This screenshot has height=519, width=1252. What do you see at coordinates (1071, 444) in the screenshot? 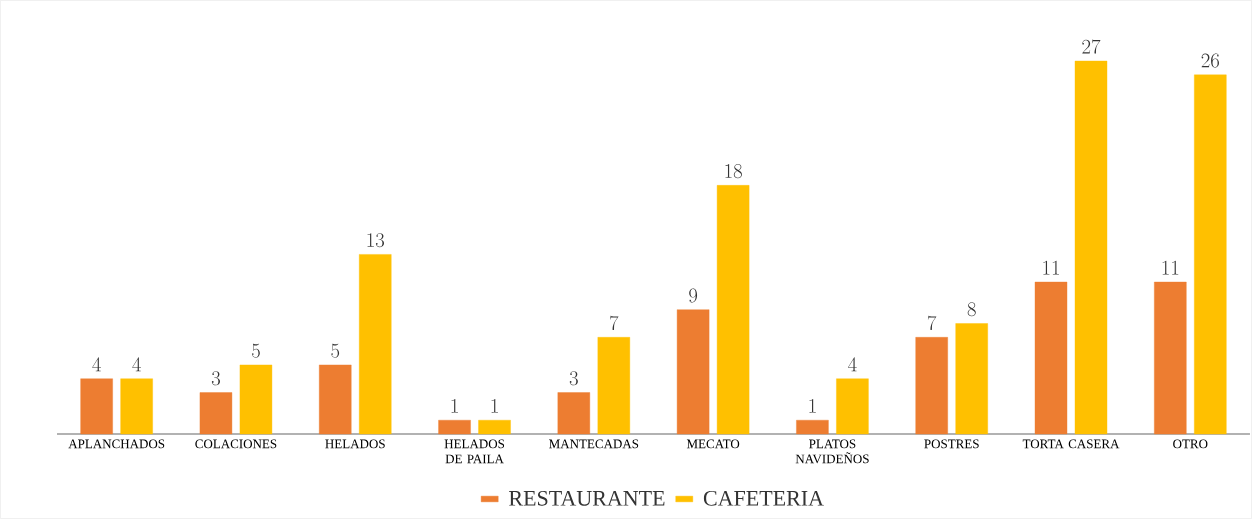
I see `x-tick-label: TORTA CASERA` at bounding box center [1071, 444].